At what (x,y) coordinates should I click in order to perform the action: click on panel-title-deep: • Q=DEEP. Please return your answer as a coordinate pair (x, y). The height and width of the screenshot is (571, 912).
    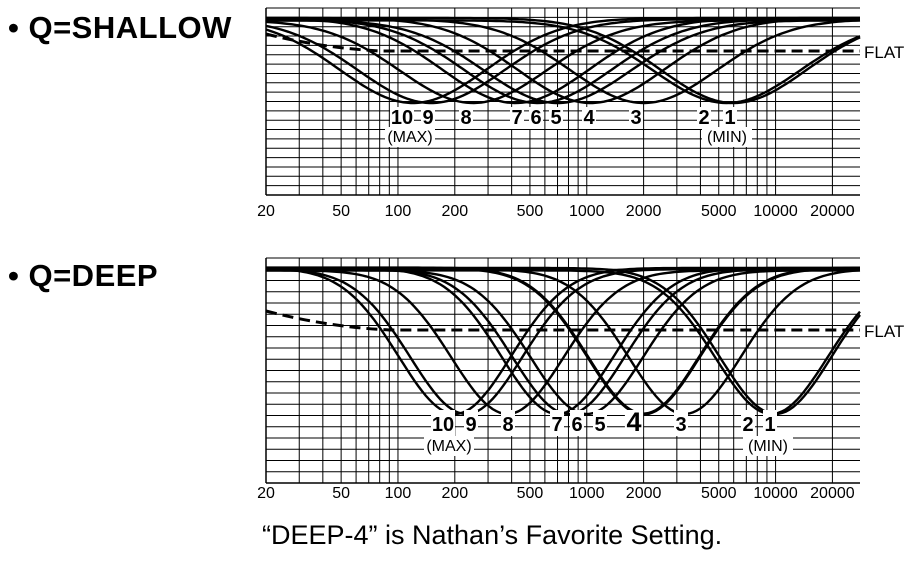
    Looking at the image, I should click on (83, 275).